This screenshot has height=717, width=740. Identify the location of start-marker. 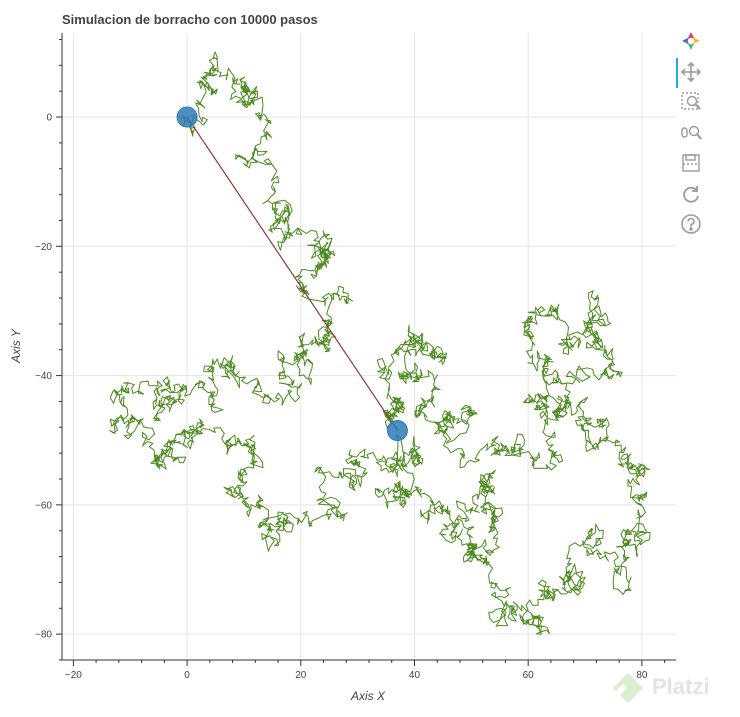
(187, 117).